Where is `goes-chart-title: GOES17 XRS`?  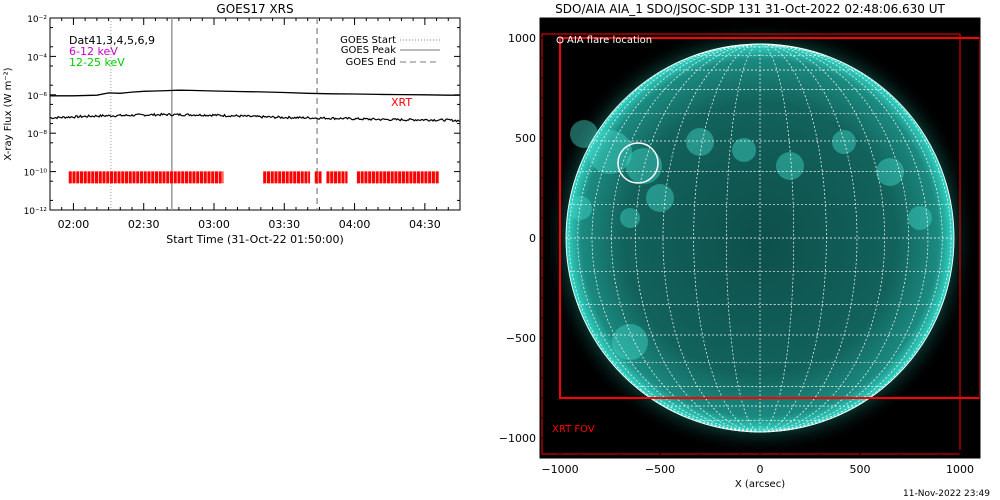 goes-chart-title: GOES17 XRS is located at coordinates (254, 9).